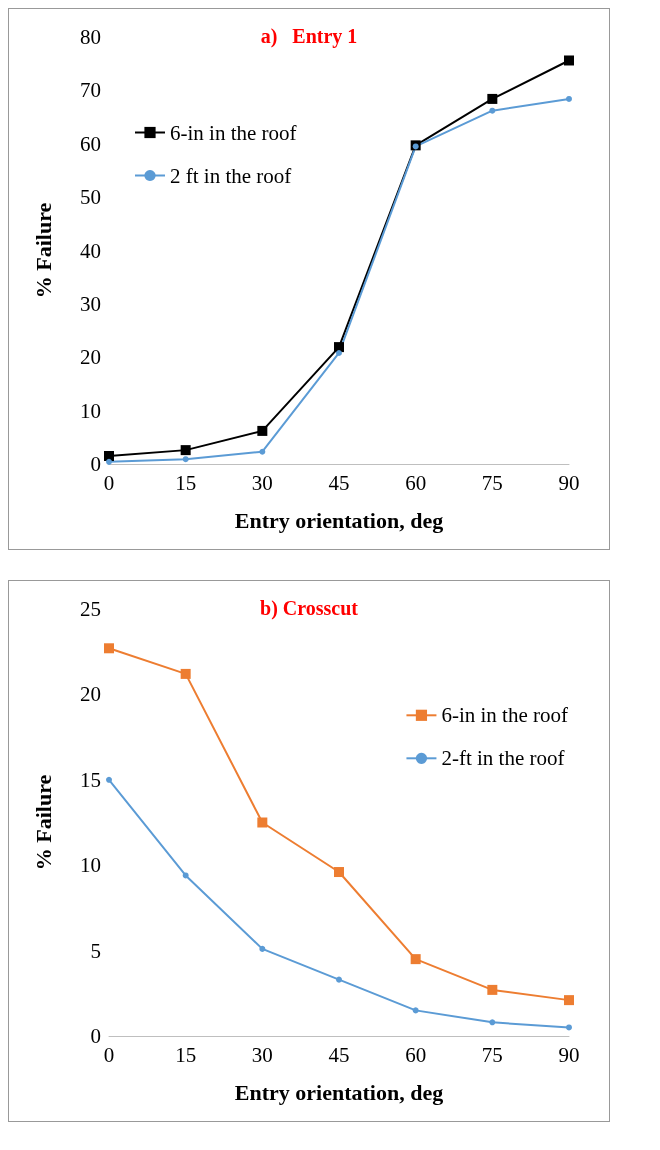 The height and width of the screenshot is (1150, 660). I want to click on y-tick-label: 30, so click(90, 303).